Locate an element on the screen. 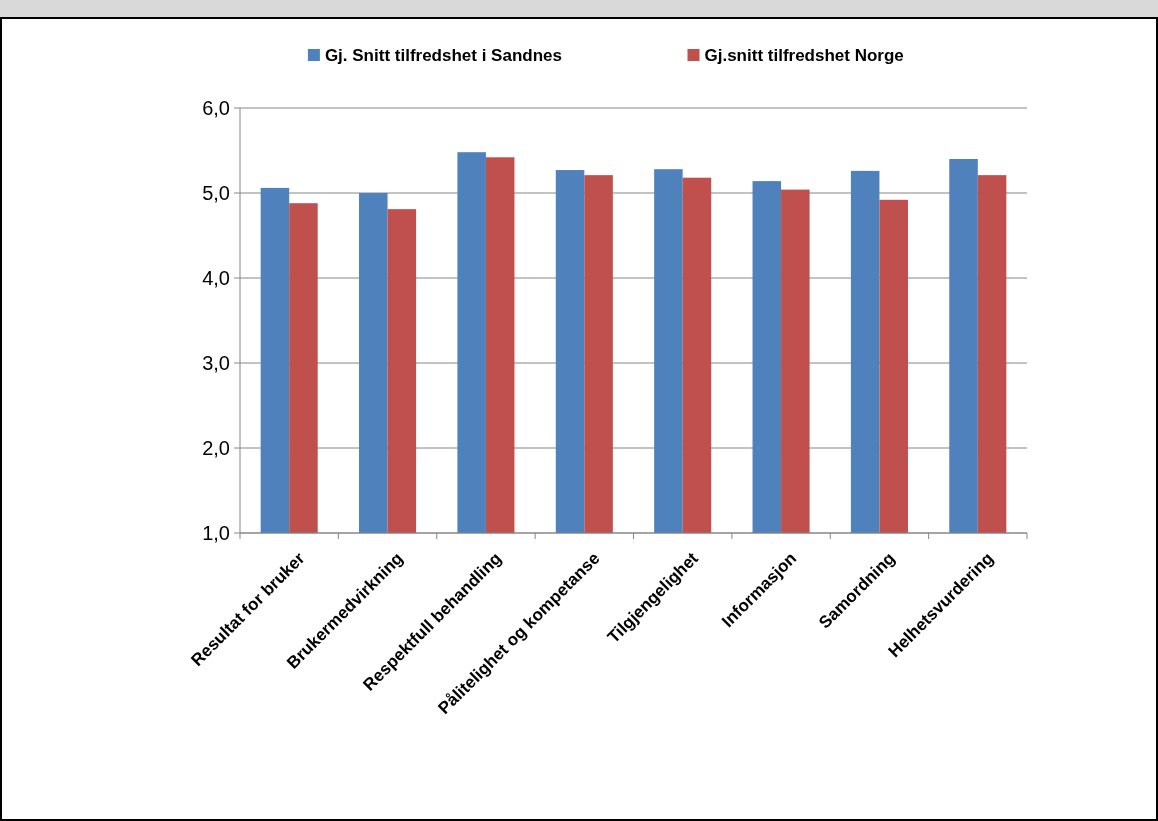 This screenshot has height=821, width=1158. y-tick-label: 4,0 is located at coordinates (216, 278).